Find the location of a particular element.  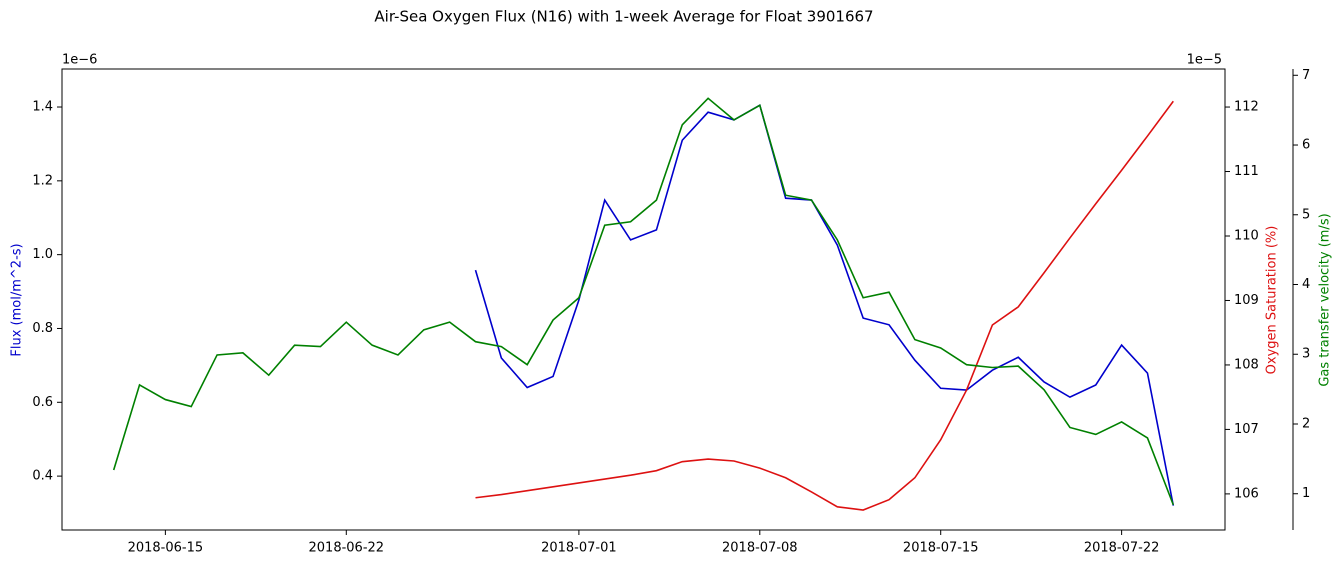

y-axis-label: Flux (mol/m^2-s) is located at coordinates (17, 299).